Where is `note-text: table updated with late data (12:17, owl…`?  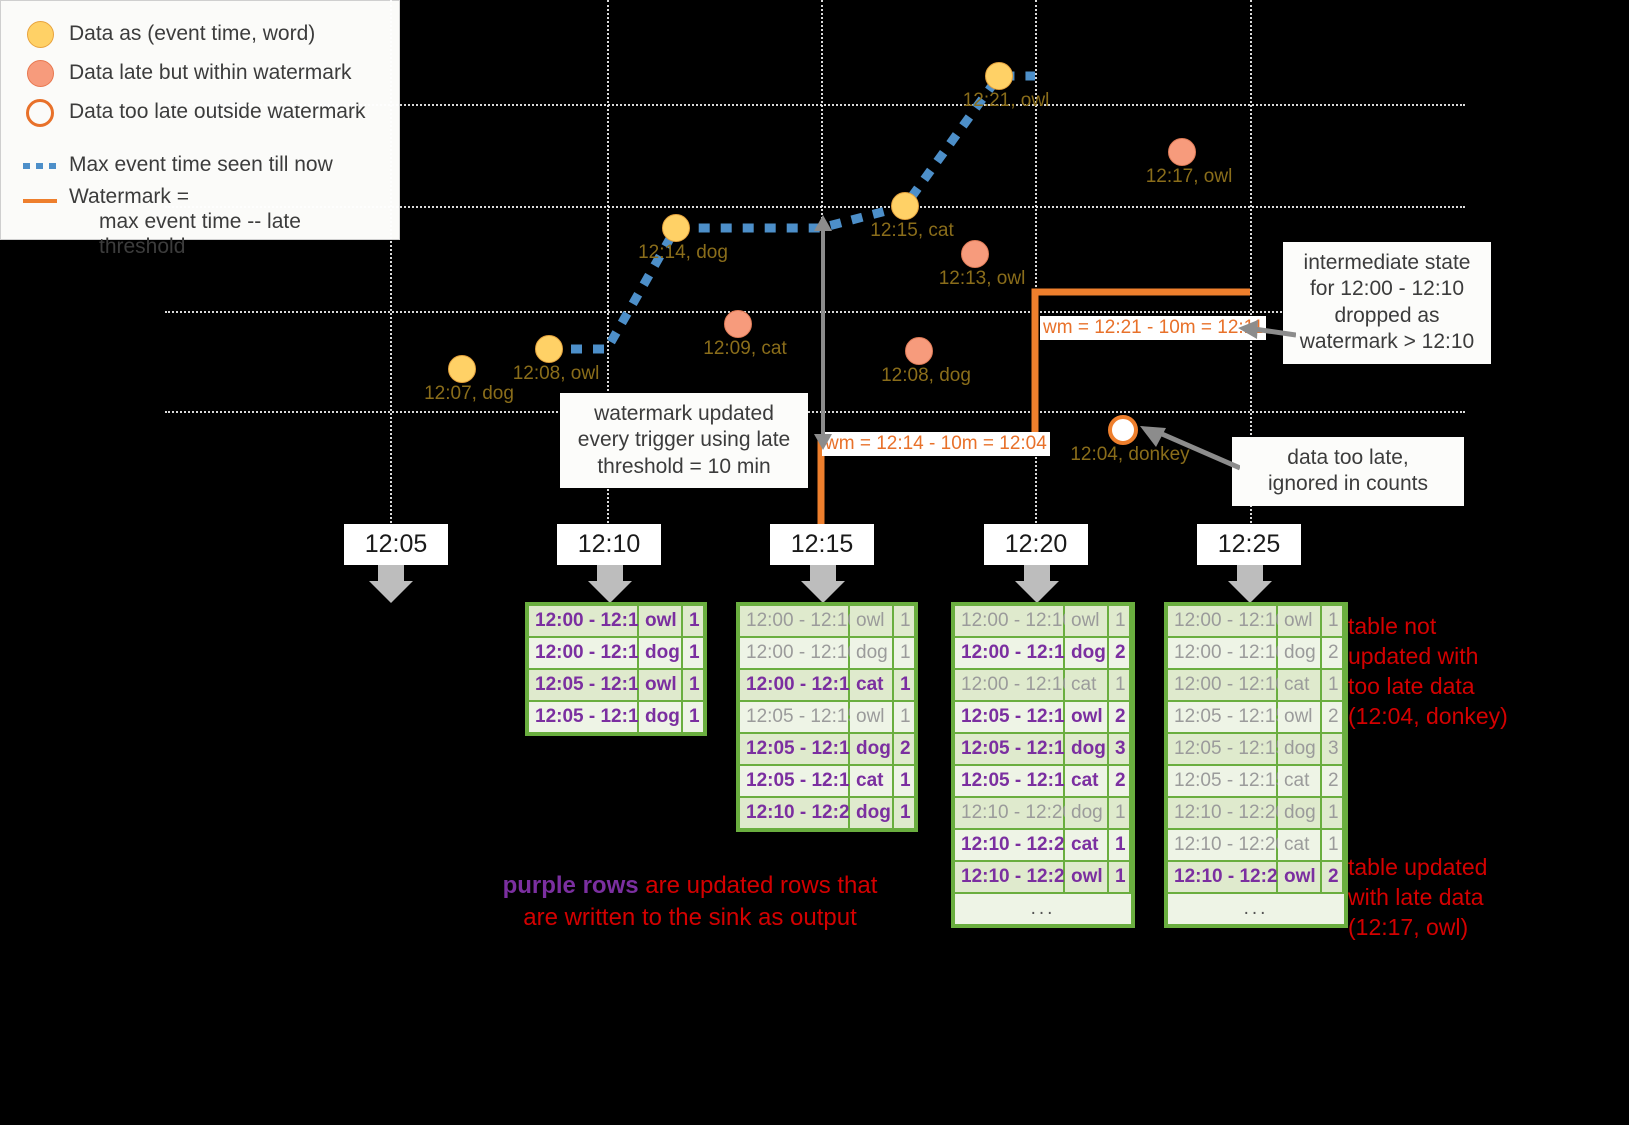
note-text: table updated with late data (12:17, owl… is located at coordinates (1418, 896).